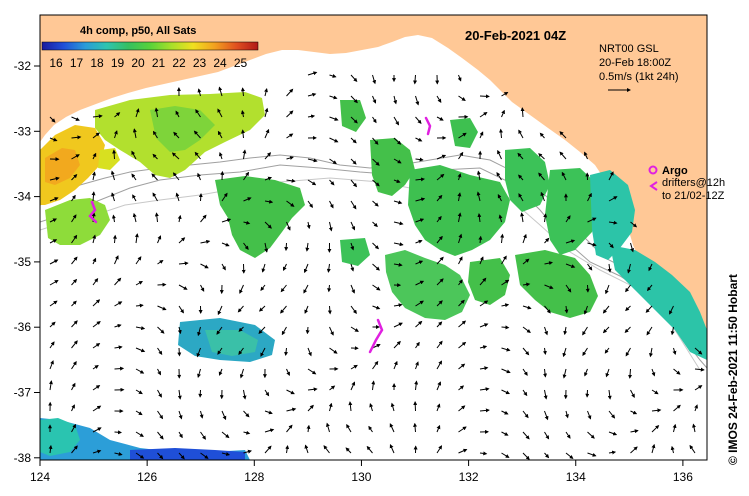 The width and height of the screenshot is (749, 496). What do you see at coordinates (635, 63) in the screenshot?
I see `current-legend-time: 20-Feb 18:00Z` at bounding box center [635, 63].